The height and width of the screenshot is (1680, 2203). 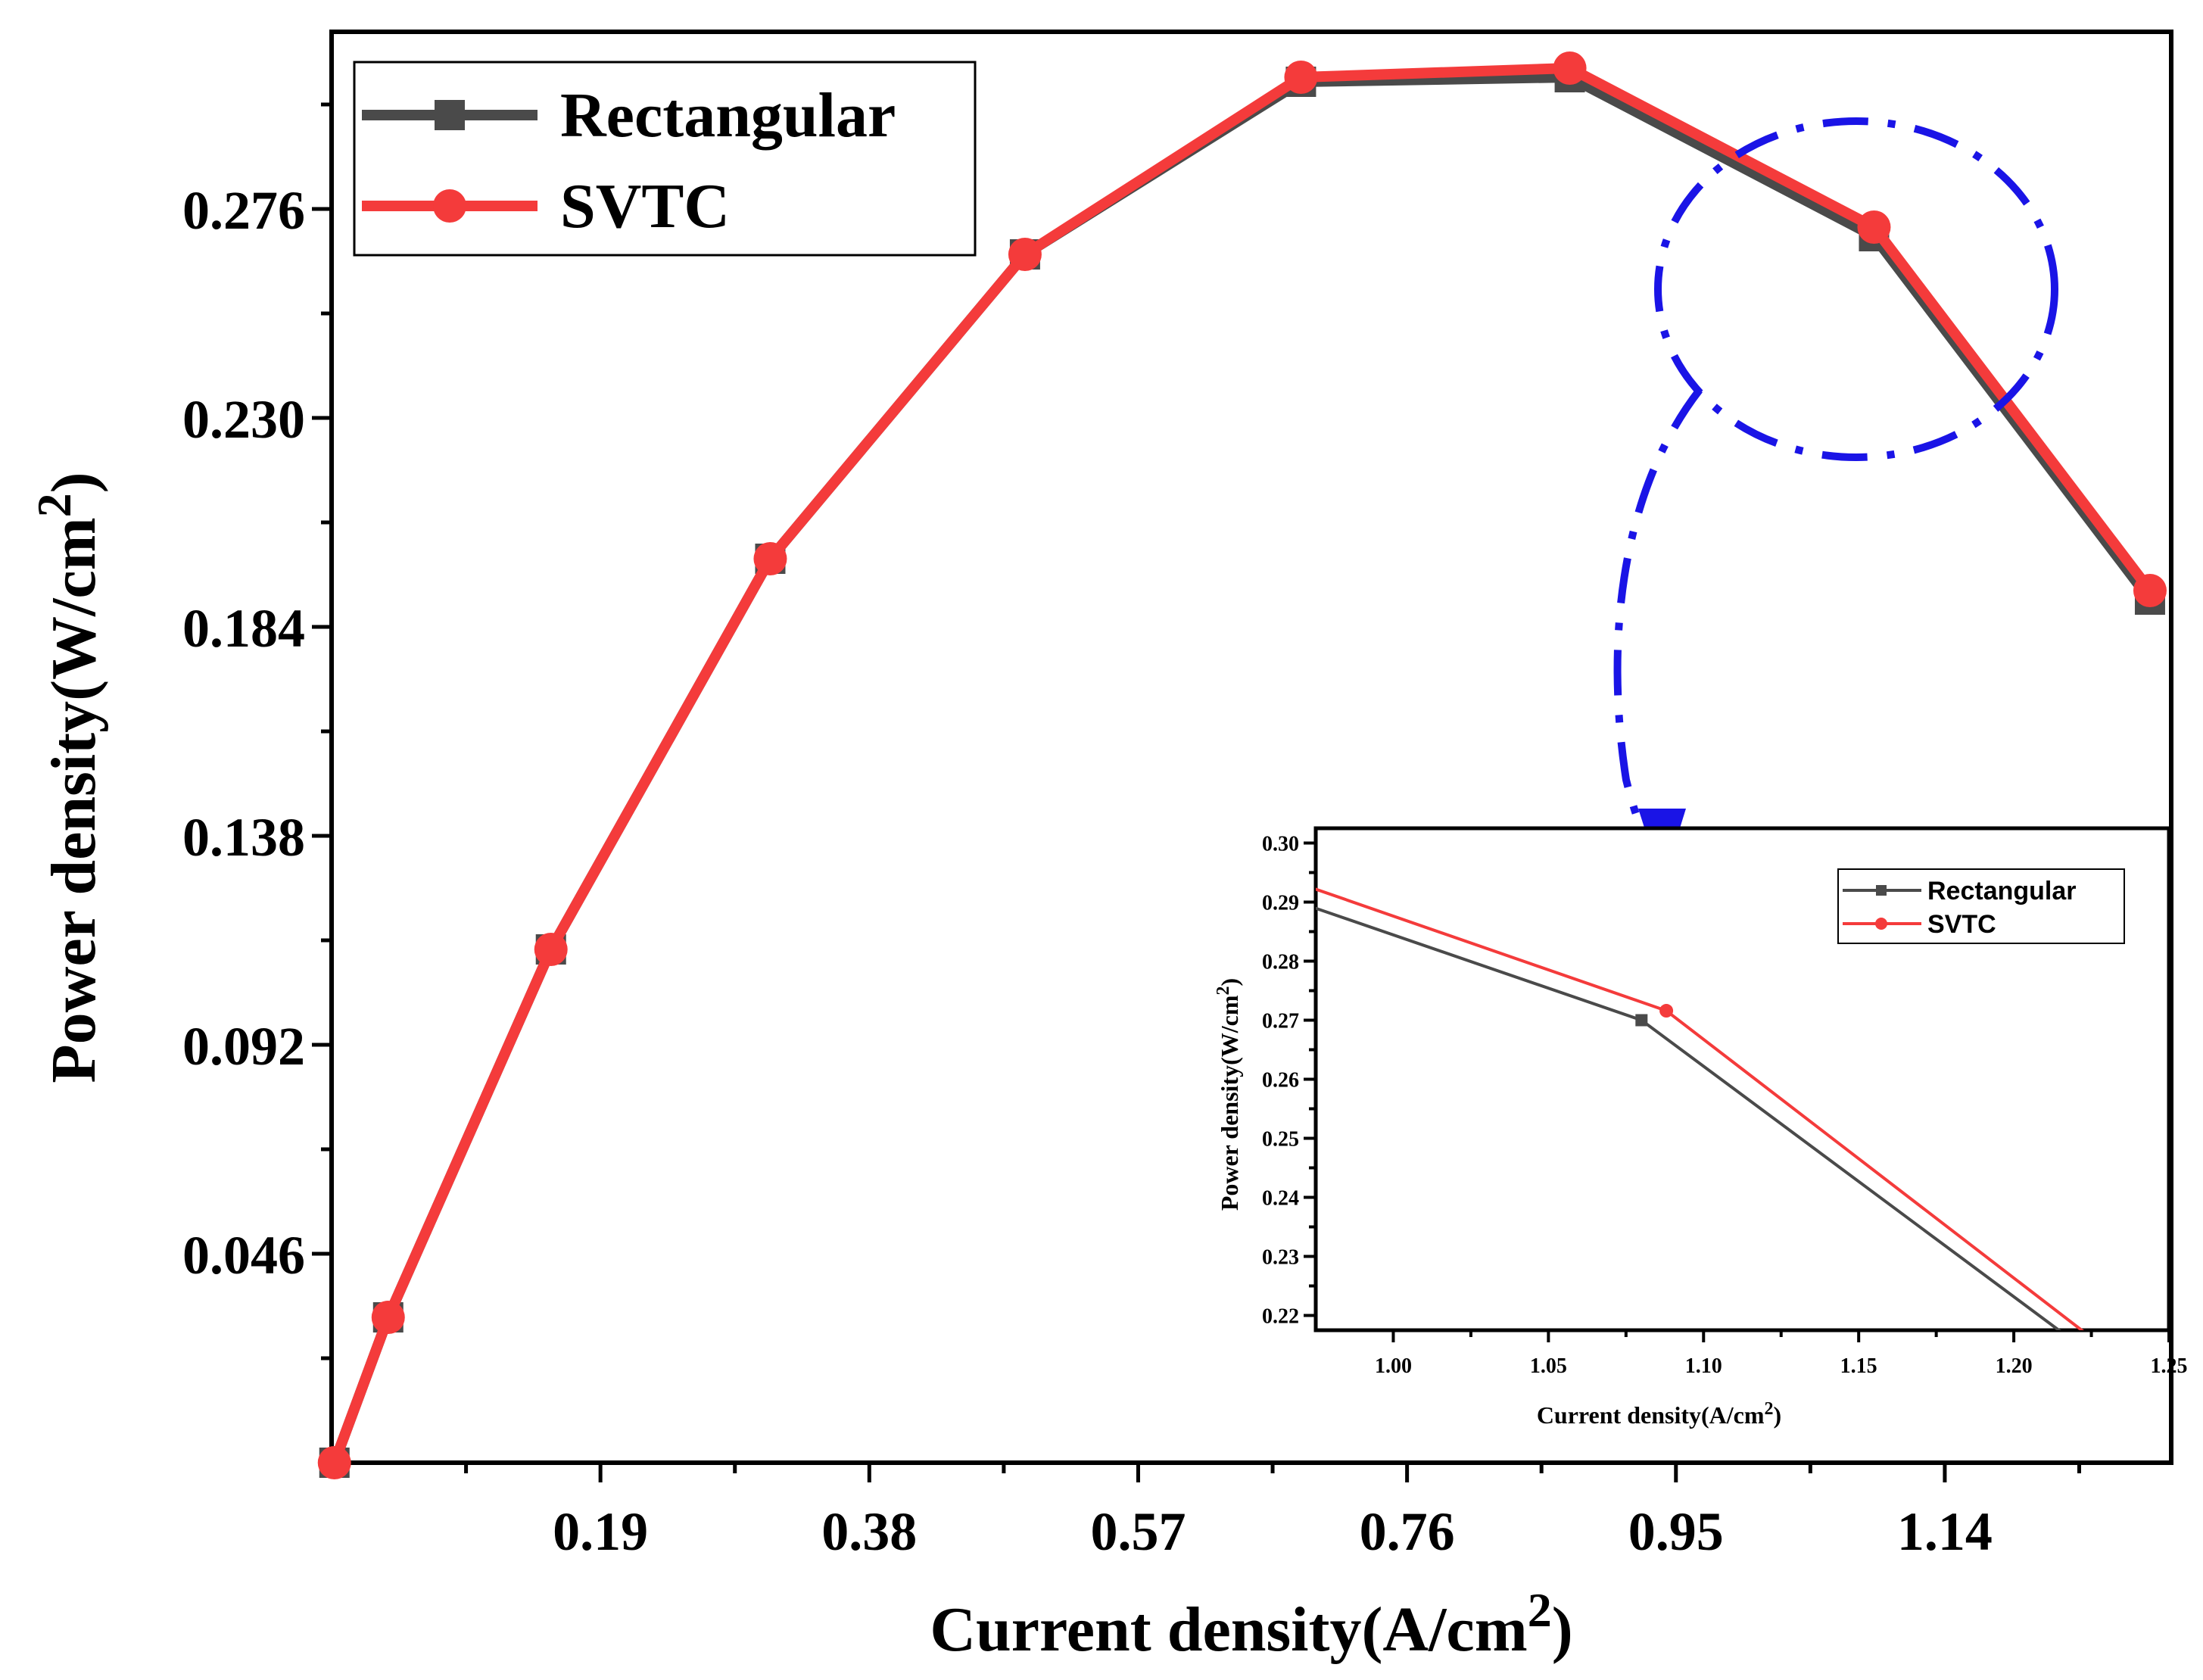 I want to click on inset-x-axis-title: Current density(A/cm2), so click(x=1659, y=1414).